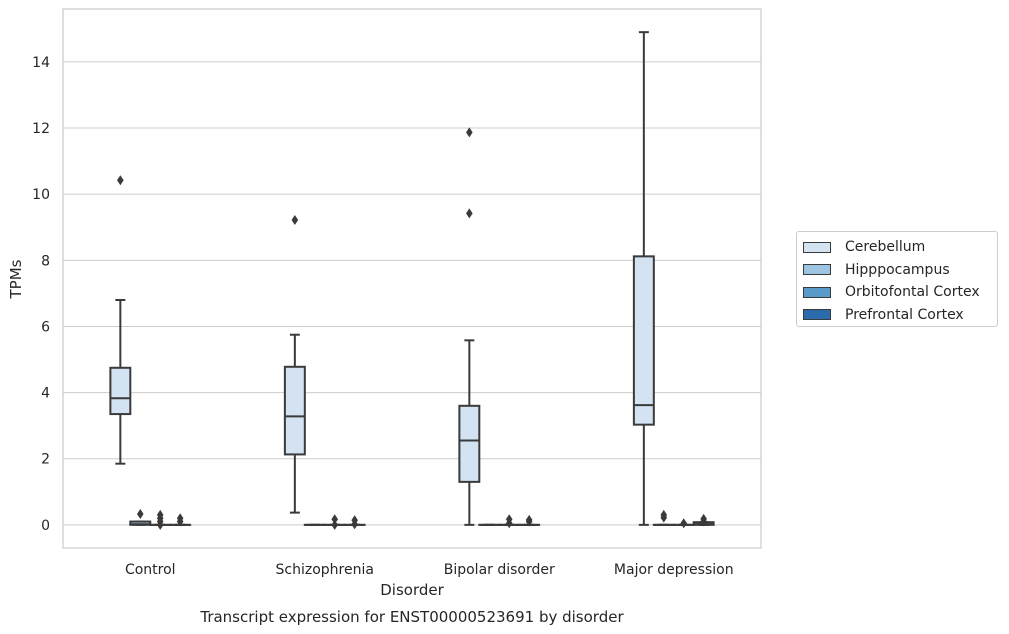 This screenshot has width=1009, height=634. I want to click on x-tick-label: Bipolar disorder, so click(499, 570).